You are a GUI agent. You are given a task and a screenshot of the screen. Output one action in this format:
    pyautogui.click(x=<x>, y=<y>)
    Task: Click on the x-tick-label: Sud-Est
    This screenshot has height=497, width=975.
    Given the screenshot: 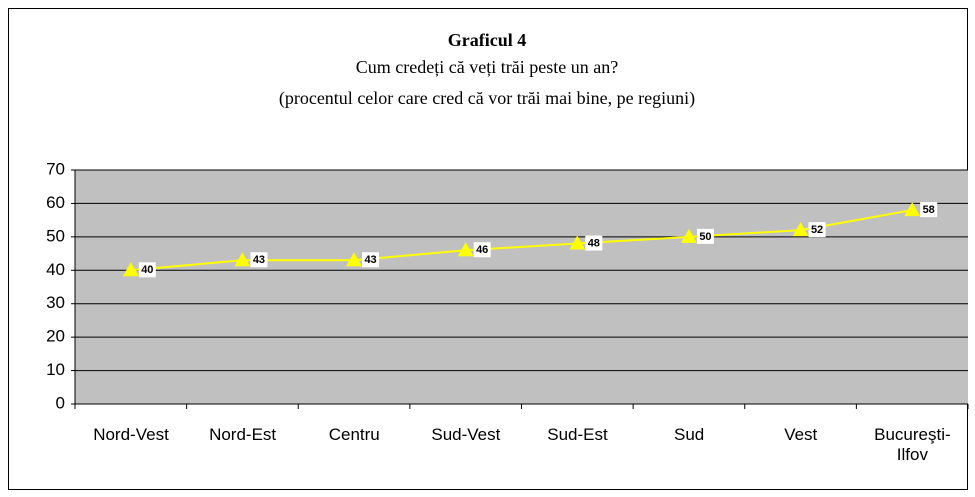 What is the action you would take?
    pyautogui.click(x=577, y=434)
    